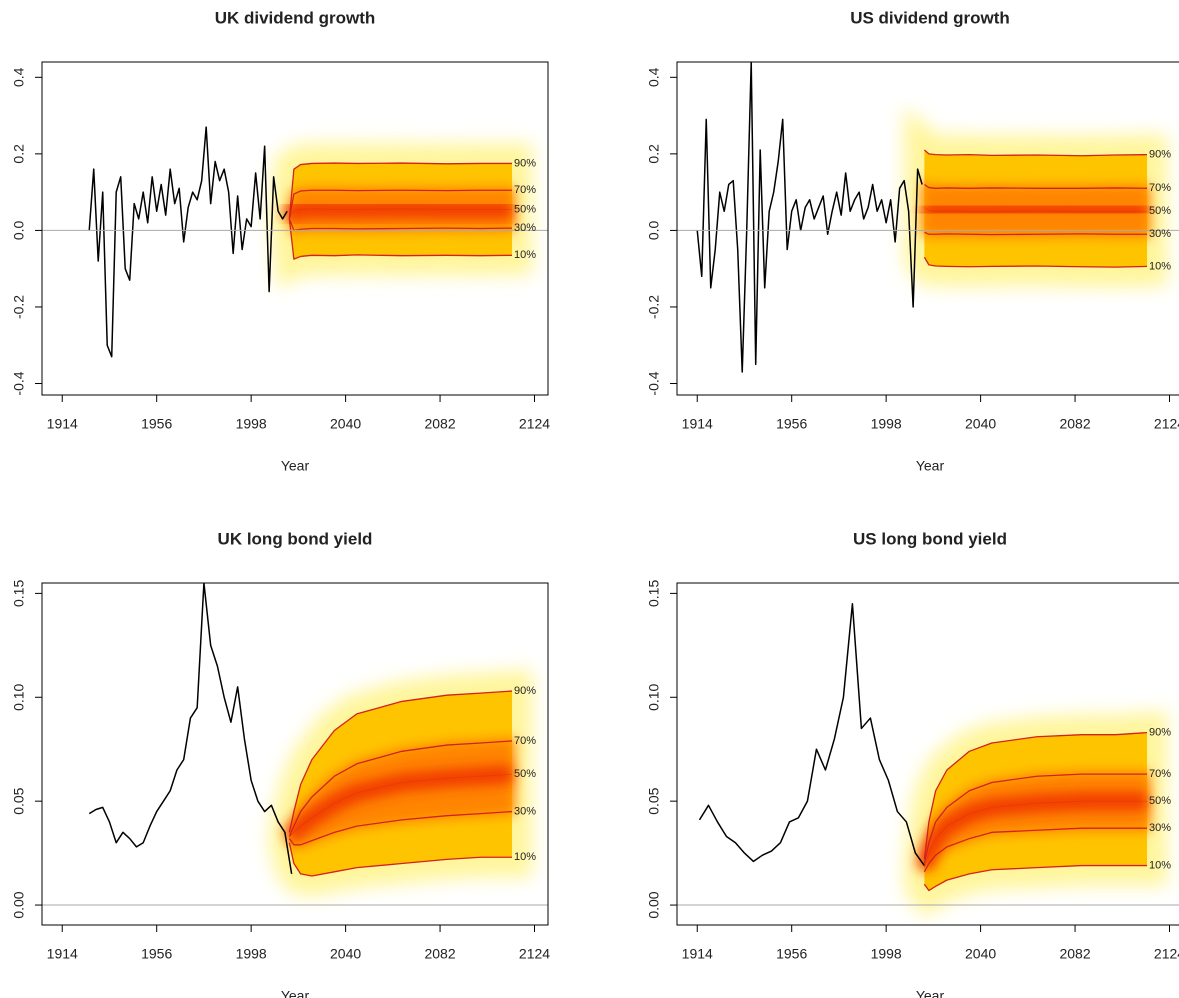  I want to click on chart-title: UK dividend growth, so click(295, 17).